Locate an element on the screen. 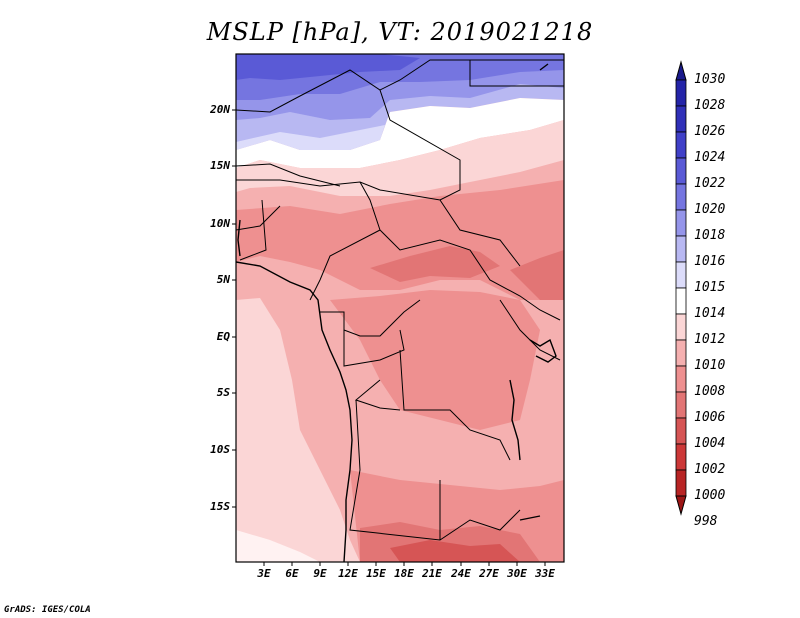  colorbar-label: 1028 is located at coordinates (710, 105).